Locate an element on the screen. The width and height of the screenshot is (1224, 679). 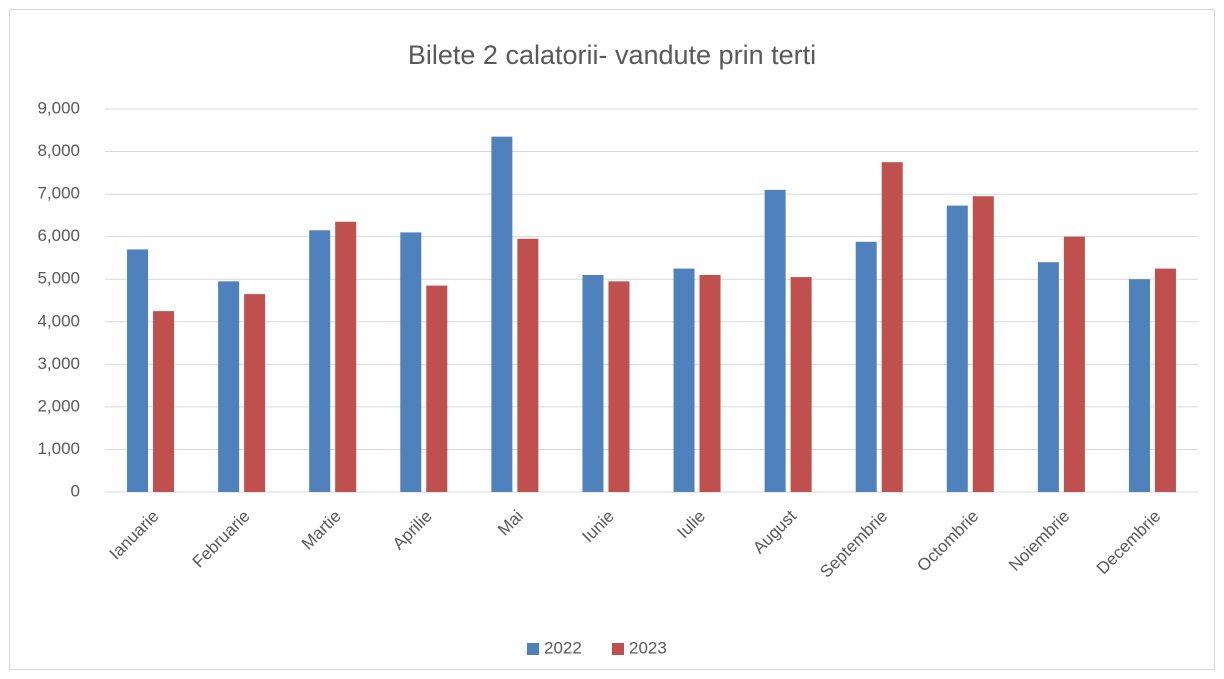
y-tick-label: 7,000 is located at coordinates (58, 193).